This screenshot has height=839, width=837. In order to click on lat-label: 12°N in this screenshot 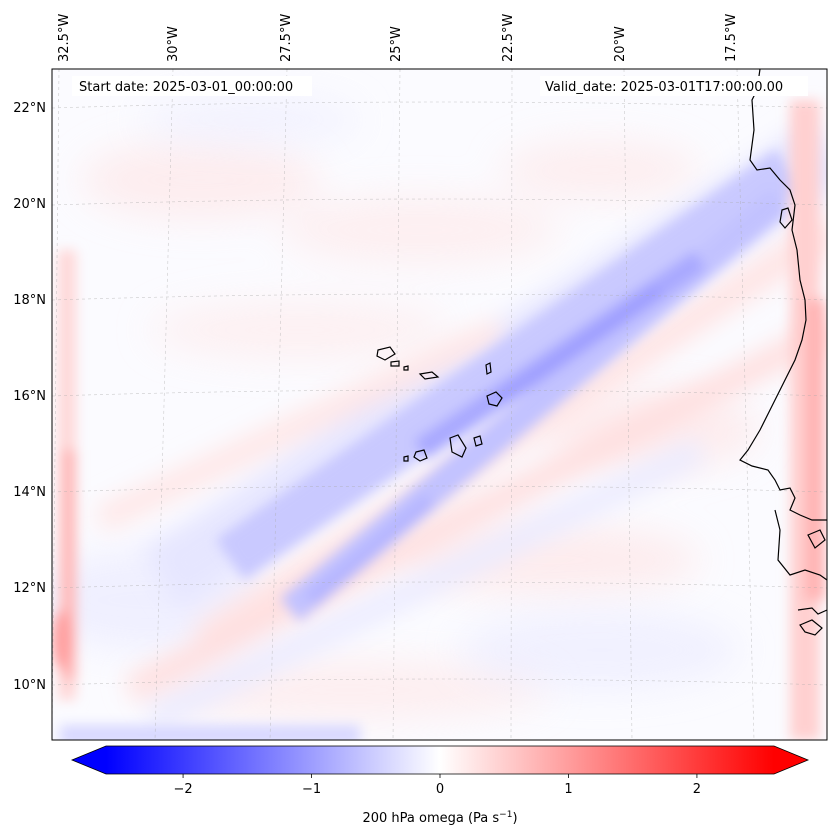, I will do `click(29, 588)`.